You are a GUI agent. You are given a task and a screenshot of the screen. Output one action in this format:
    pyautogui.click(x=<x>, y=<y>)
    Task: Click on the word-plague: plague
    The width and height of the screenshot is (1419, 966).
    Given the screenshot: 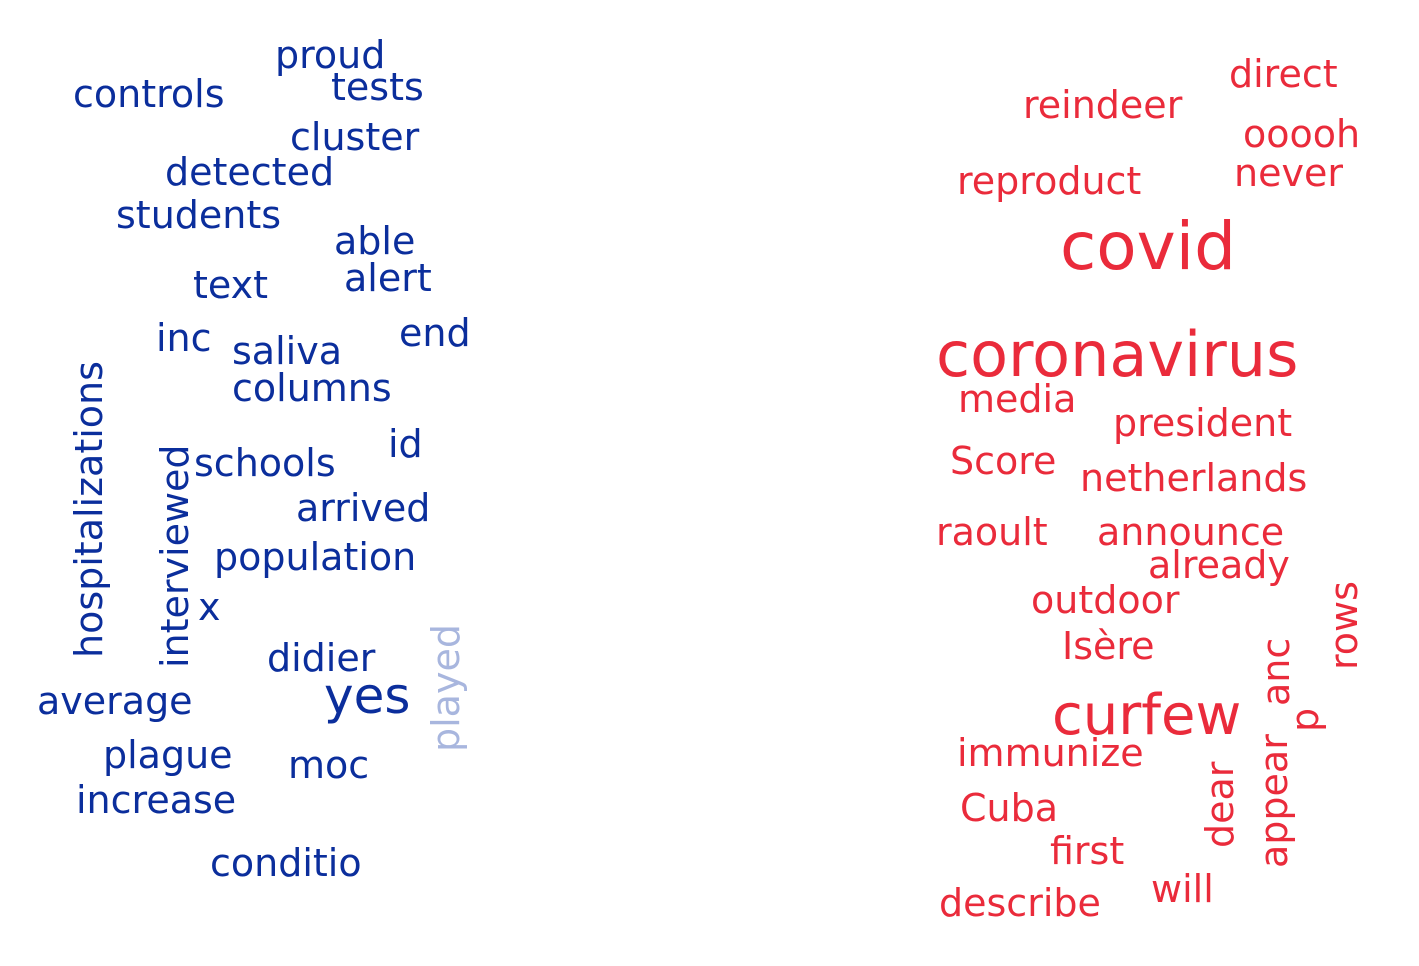 What is the action you would take?
    pyautogui.click(x=168, y=755)
    